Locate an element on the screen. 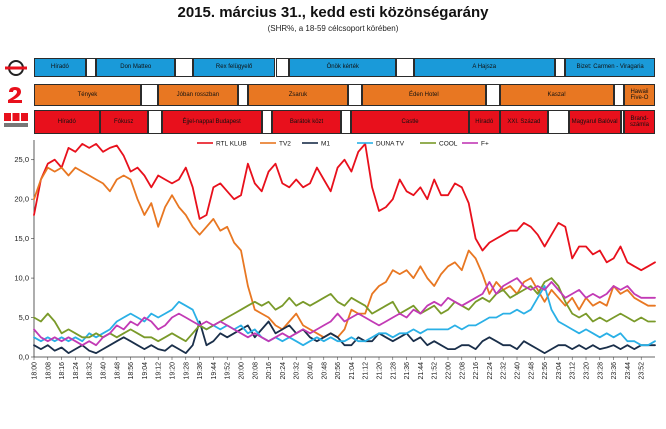  x-tick-label: 23:20 is located at coordinates (587, 371).